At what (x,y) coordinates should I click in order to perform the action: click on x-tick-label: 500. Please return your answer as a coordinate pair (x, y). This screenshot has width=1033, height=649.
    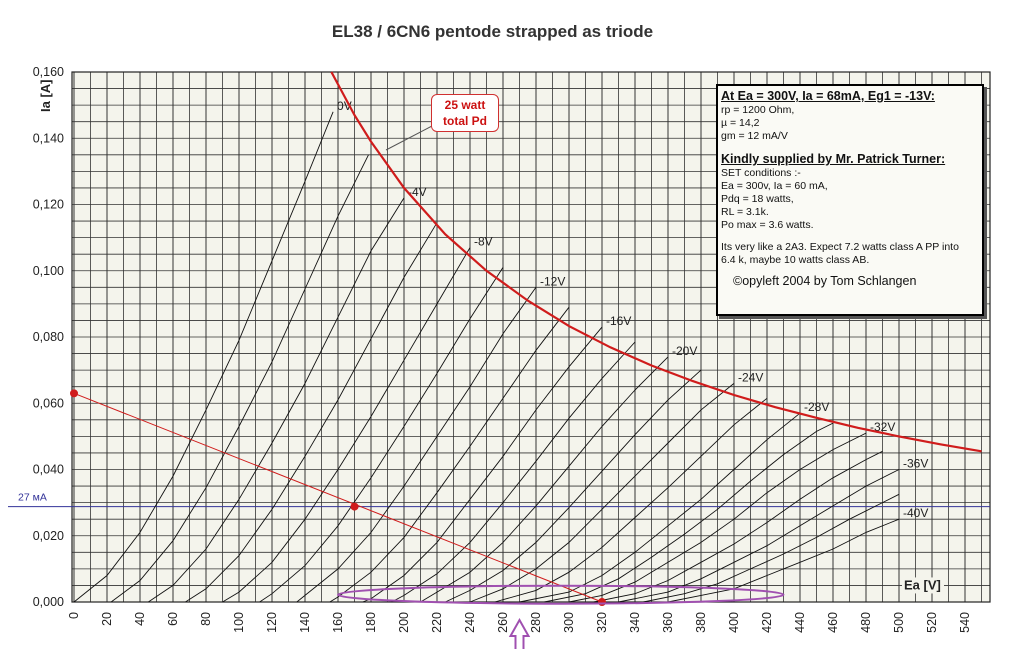
    Looking at the image, I should click on (899, 622).